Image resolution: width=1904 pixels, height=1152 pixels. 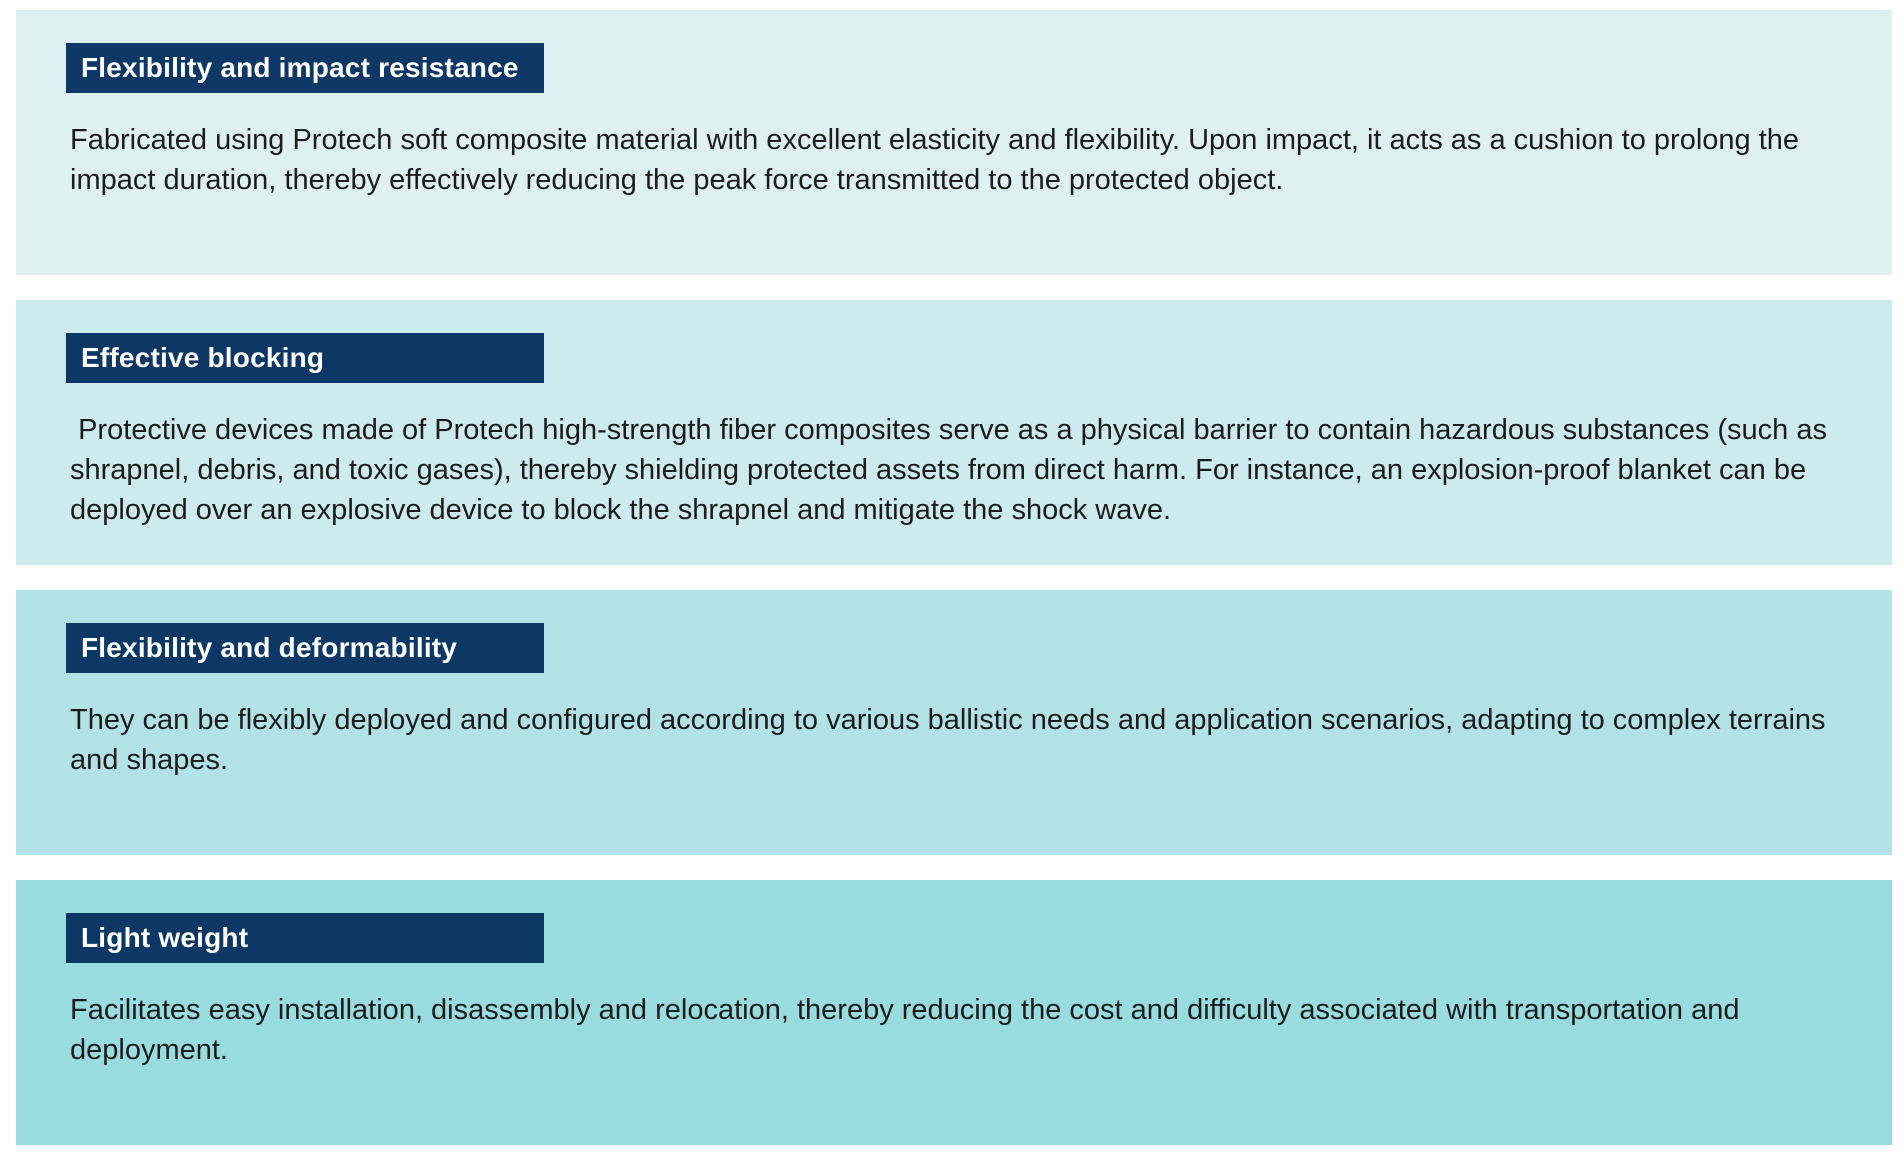 I want to click on feature-title: Effective blocking, so click(x=203, y=357).